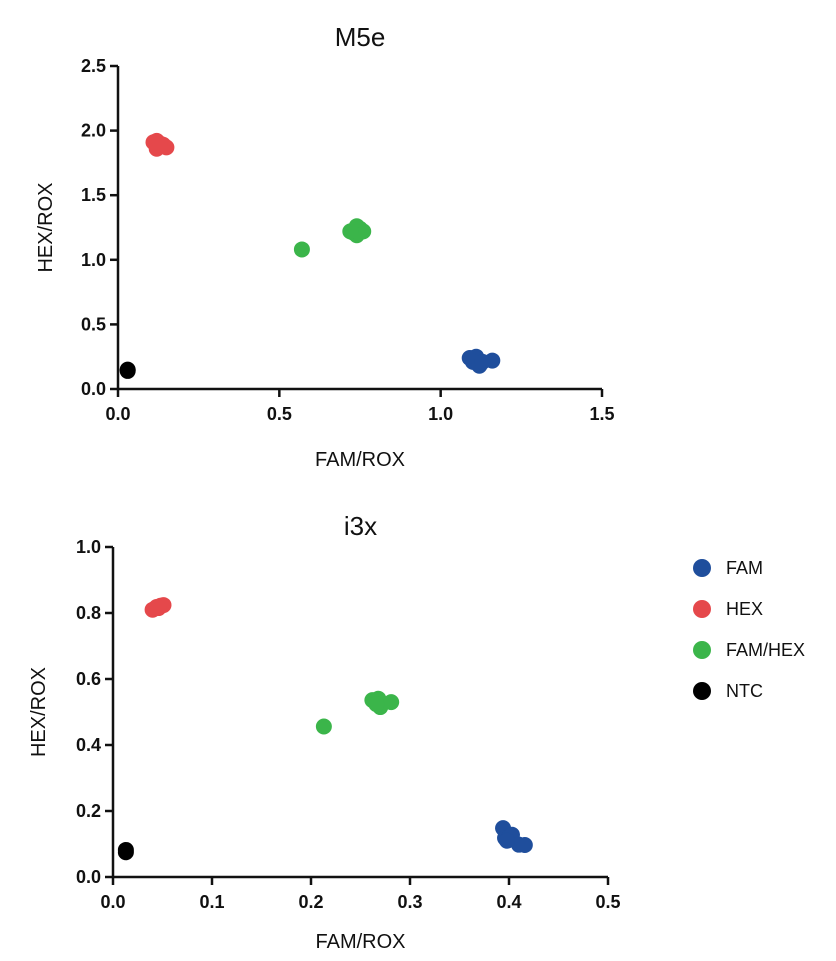 The height and width of the screenshot is (961, 836). What do you see at coordinates (88, 613) in the screenshot?
I see `y-tick-label: 0.8` at bounding box center [88, 613].